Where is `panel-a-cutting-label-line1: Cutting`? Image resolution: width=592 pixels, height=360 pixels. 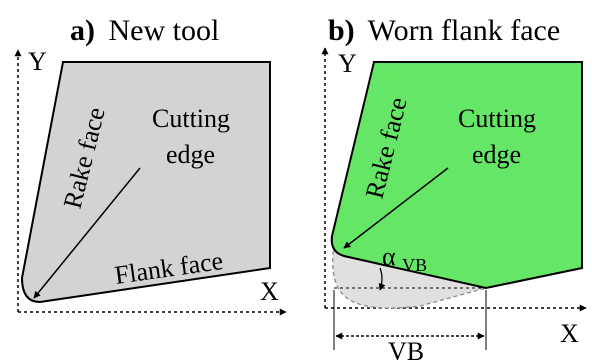
panel-a-cutting-label-line1: Cutting is located at coordinates (191, 118).